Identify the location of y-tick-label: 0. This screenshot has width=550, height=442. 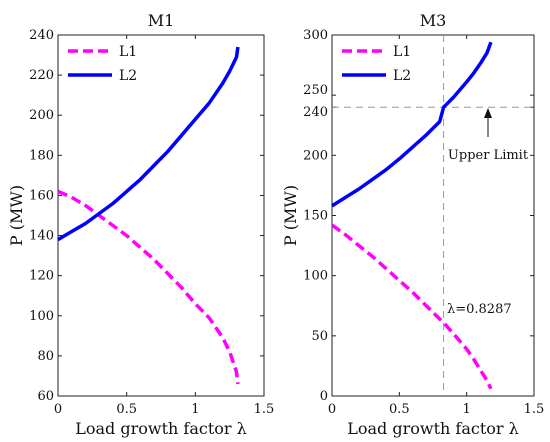
(324, 396).